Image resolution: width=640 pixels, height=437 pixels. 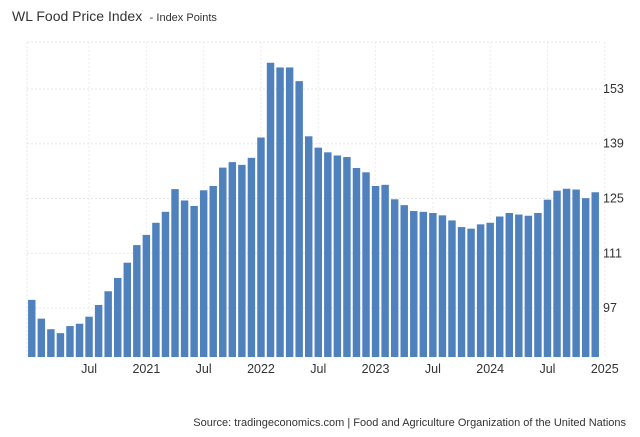 I want to click on chart-title-block: WL Food Price Index - Index Points, so click(x=114, y=17).